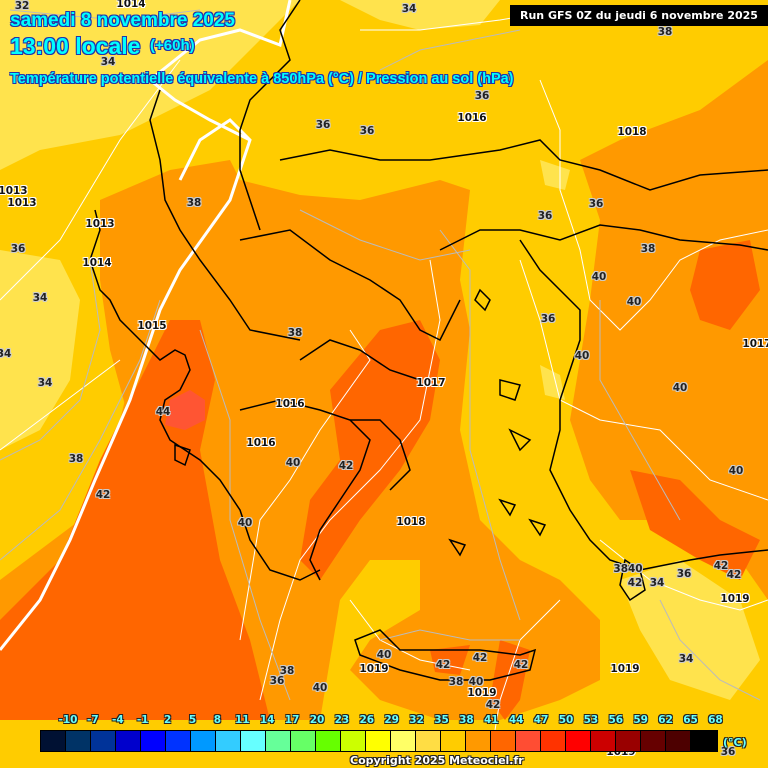 This screenshot has width=768, height=768. I want to click on legend-tick-label: 8, so click(217, 720).